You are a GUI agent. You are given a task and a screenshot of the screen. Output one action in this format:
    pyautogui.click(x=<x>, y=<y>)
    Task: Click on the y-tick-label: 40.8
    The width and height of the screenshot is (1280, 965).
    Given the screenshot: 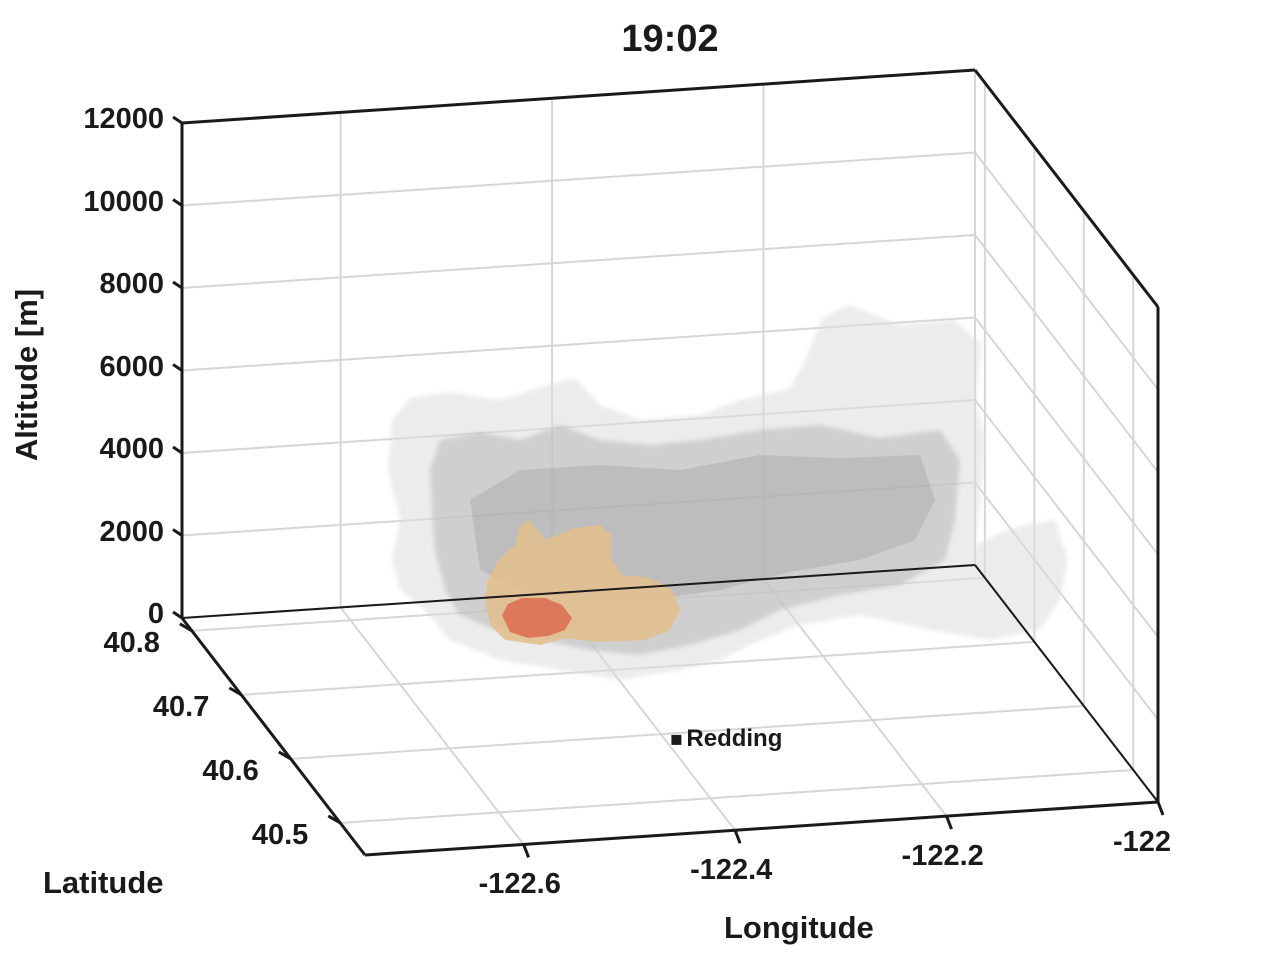 What is the action you would take?
    pyautogui.click(x=131, y=642)
    